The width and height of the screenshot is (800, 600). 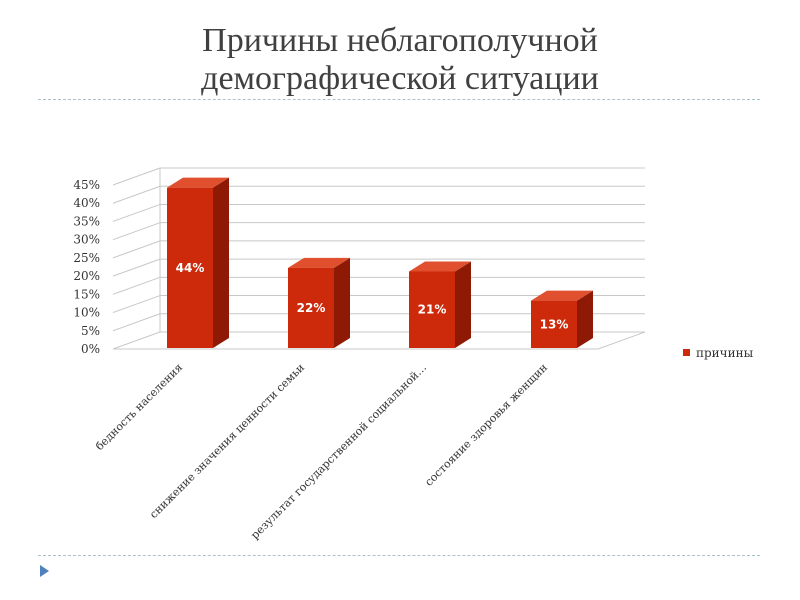 I want to click on legend-swatch, so click(x=686, y=352).